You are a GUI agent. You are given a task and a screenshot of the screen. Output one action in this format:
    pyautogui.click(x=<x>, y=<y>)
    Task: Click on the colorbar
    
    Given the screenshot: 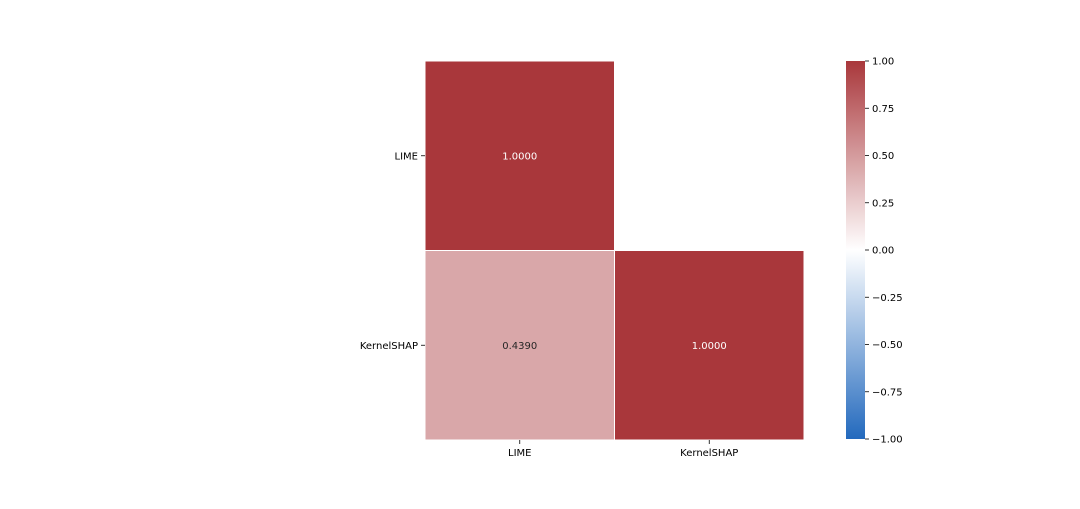 What is the action you would take?
    pyautogui.click(x=855, y=250)
    